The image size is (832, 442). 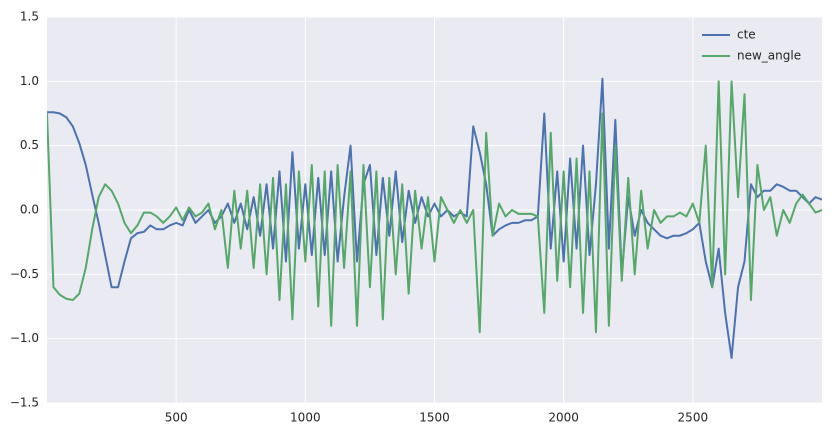 What do you see at coordinates (746, 35) in the screenshot?
I see `legend-label: cte` at bounding box center [746, 35].